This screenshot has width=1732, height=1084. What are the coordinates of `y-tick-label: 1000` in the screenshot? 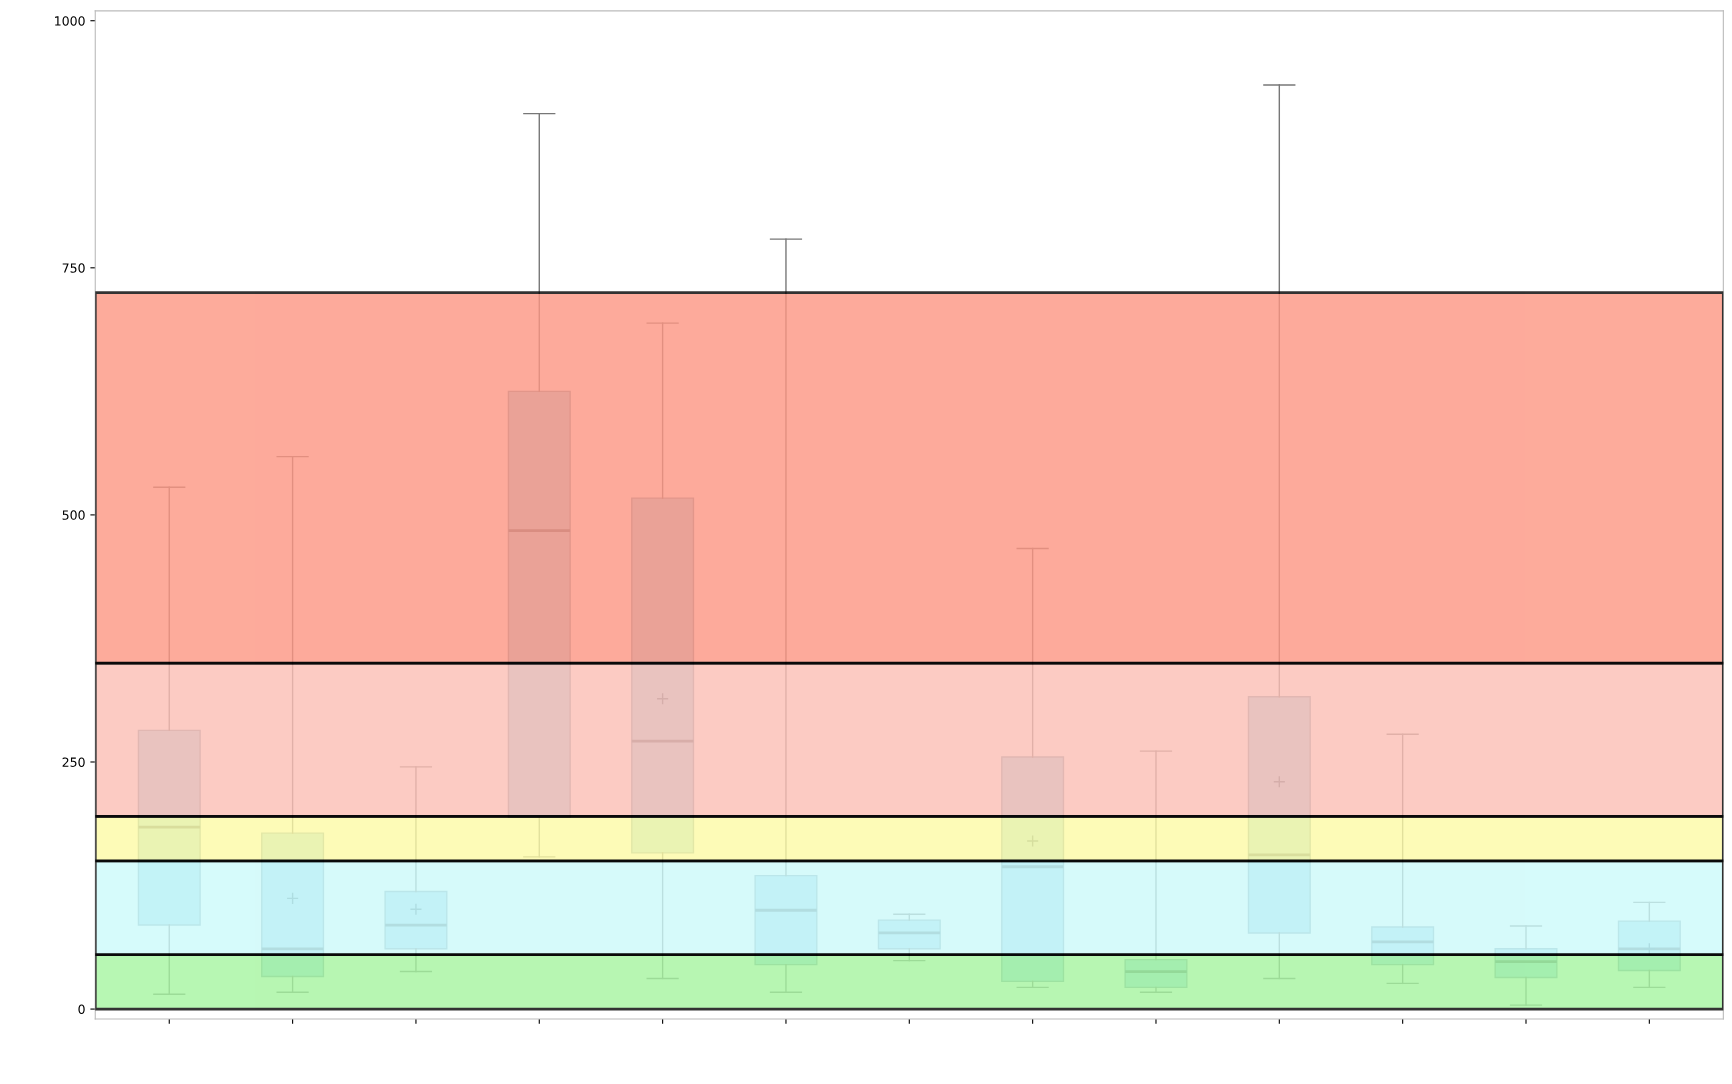 It's located at (70, 21).